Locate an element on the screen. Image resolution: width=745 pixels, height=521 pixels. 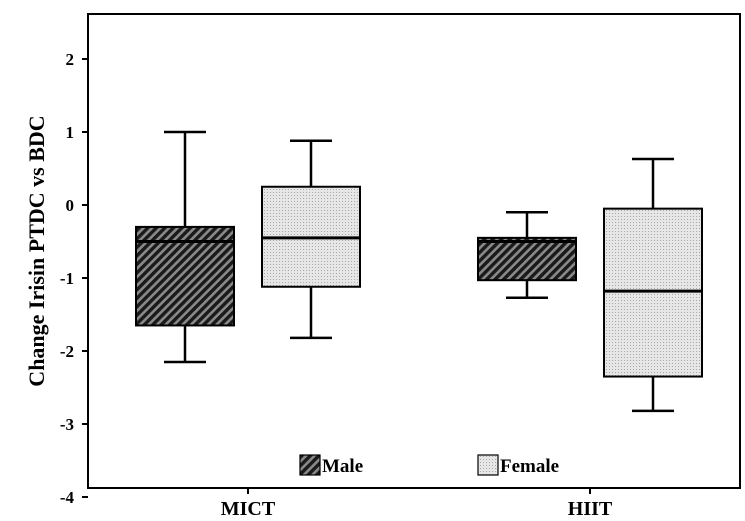
y-tick-label: 0 is located at coordinates (70, 205).